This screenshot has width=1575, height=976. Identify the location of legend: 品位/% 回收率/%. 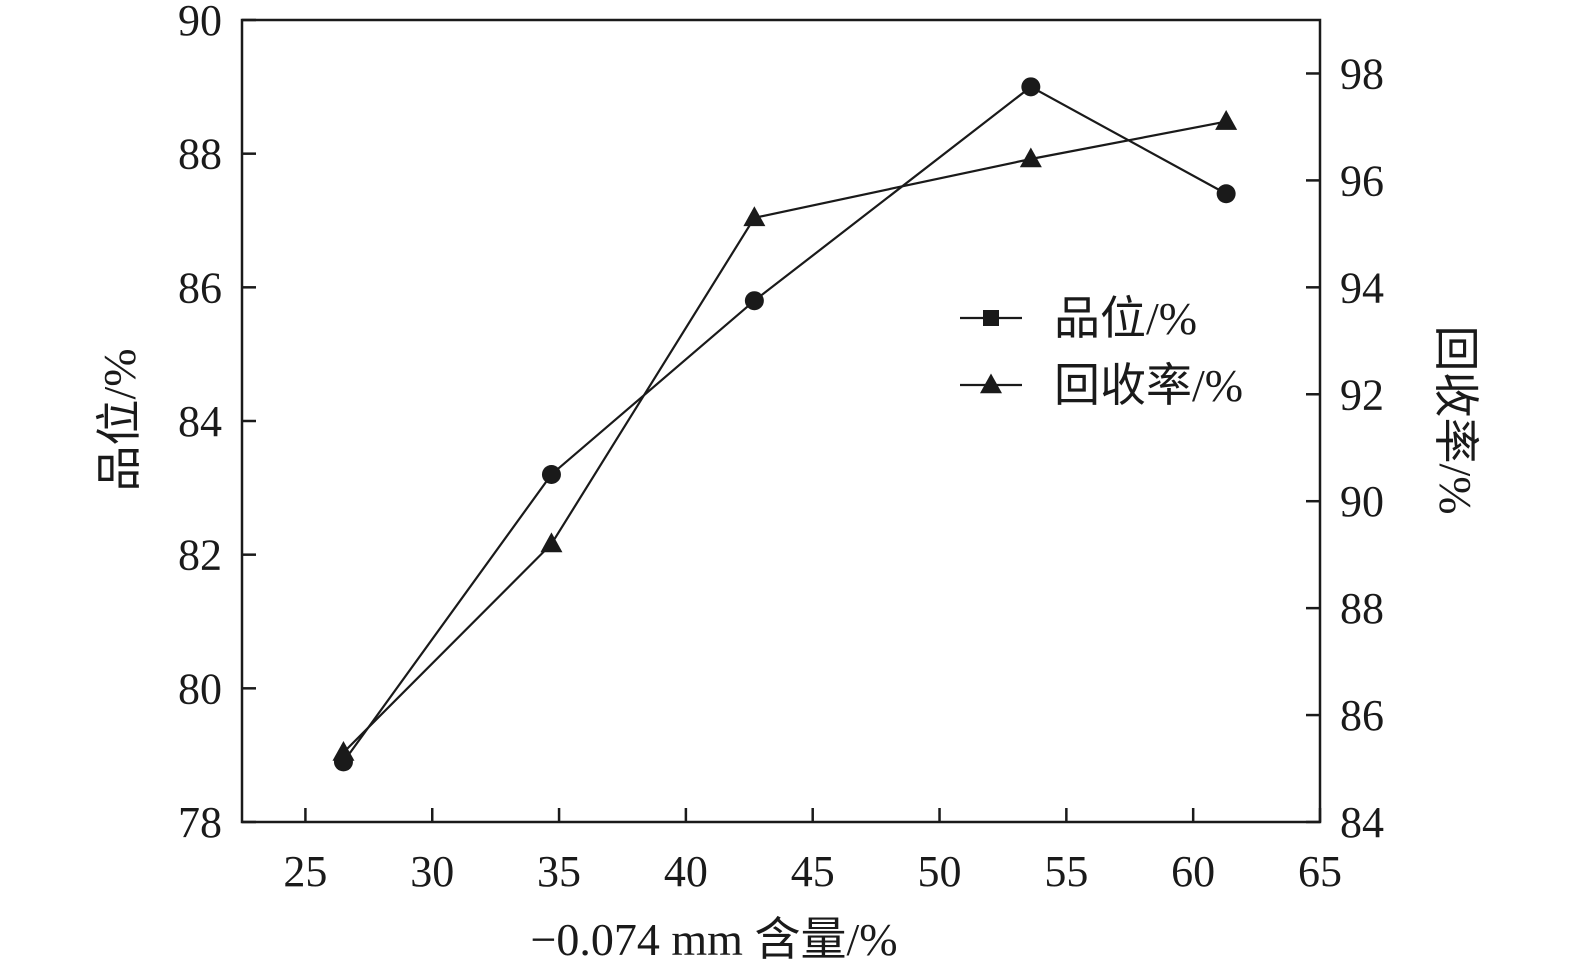
(1101, 352).